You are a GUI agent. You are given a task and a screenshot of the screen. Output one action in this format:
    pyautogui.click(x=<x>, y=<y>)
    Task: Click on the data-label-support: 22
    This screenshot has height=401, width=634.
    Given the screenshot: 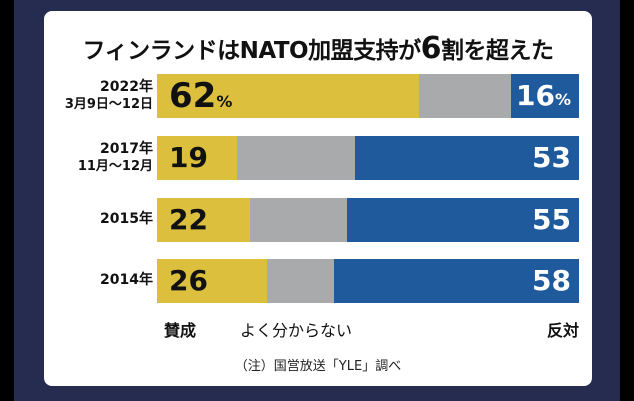 What is the action you would take?
    pyautogui.click(x=188, y=219)
    